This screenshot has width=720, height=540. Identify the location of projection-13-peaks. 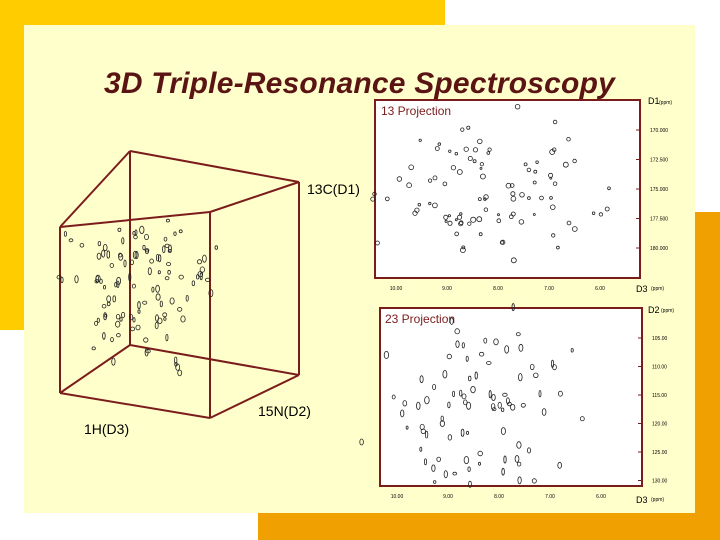
(490, 183).